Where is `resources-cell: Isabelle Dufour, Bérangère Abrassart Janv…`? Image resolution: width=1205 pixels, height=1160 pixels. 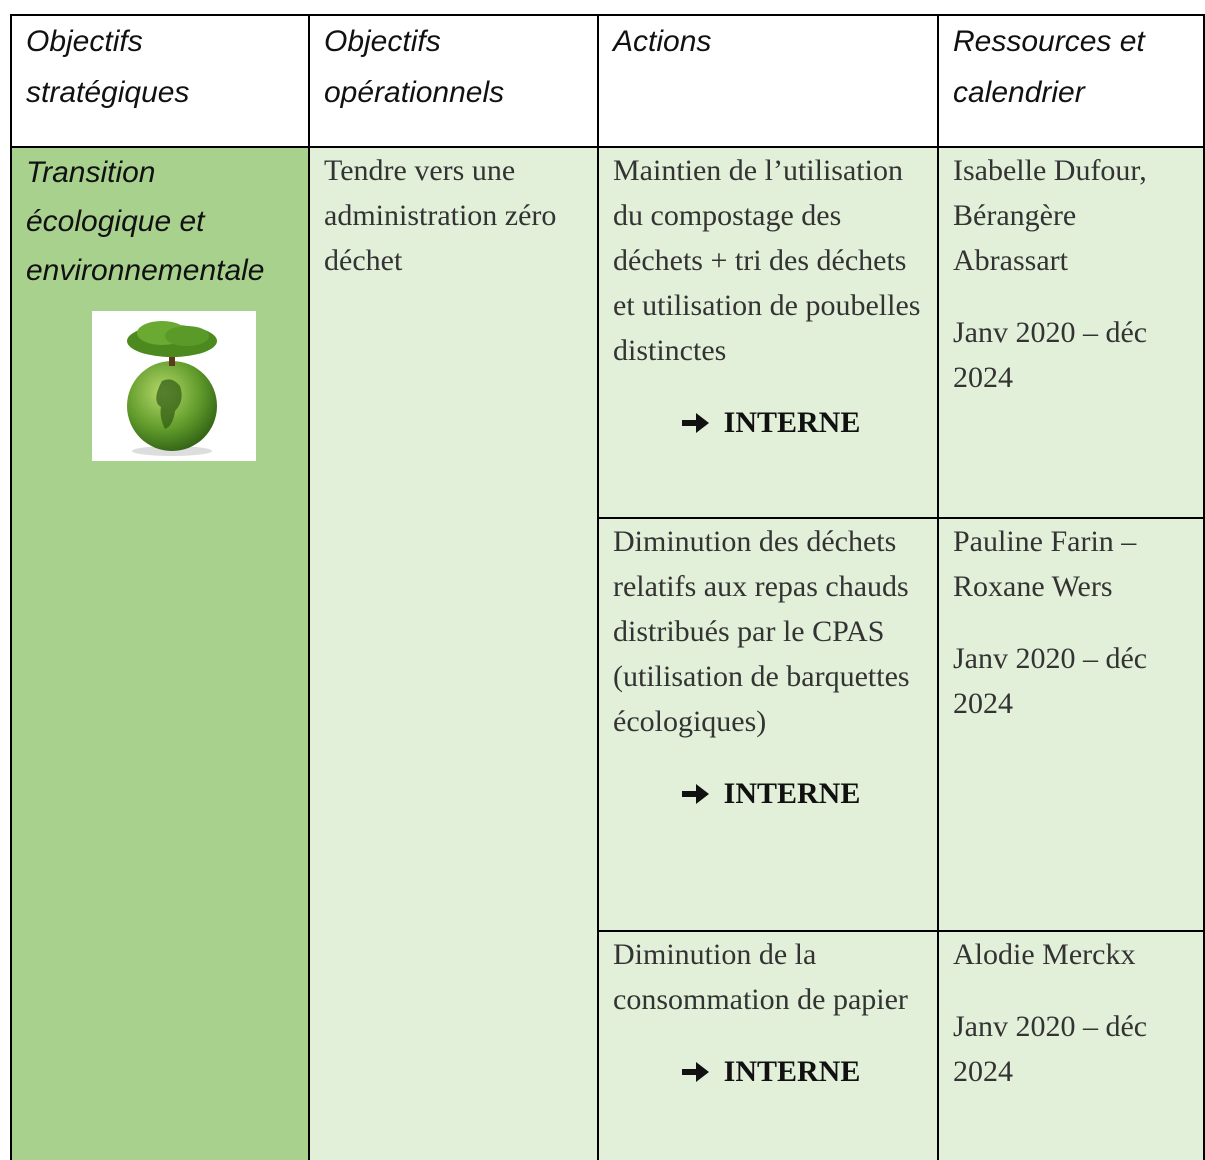
resources-cell: Isabelle Dufour, Bérangère Abrassart Janv… is located at coordinates (1071, 331).